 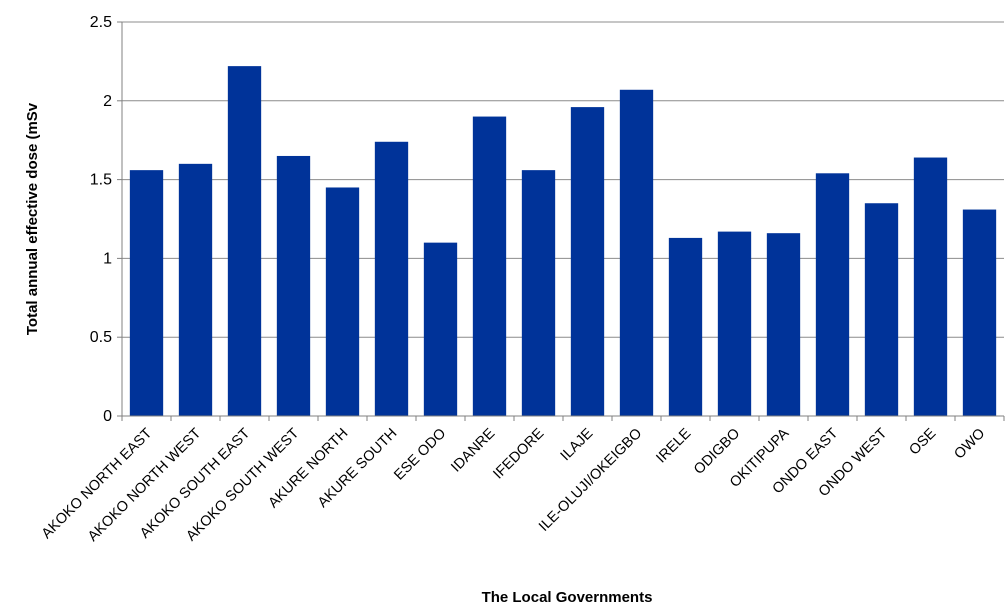 I want to click on x-tick-label: OWO, so click(x=969, y=444).